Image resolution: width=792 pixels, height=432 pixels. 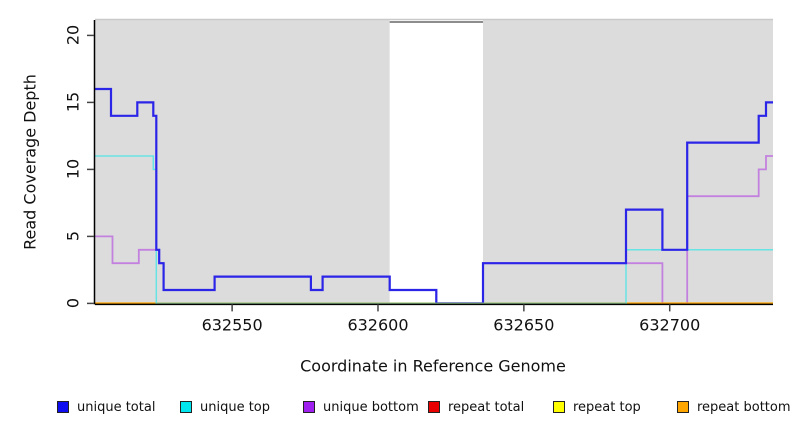 I want to click on legend-item-unique-total: unique total, so click(x=106, y=407).